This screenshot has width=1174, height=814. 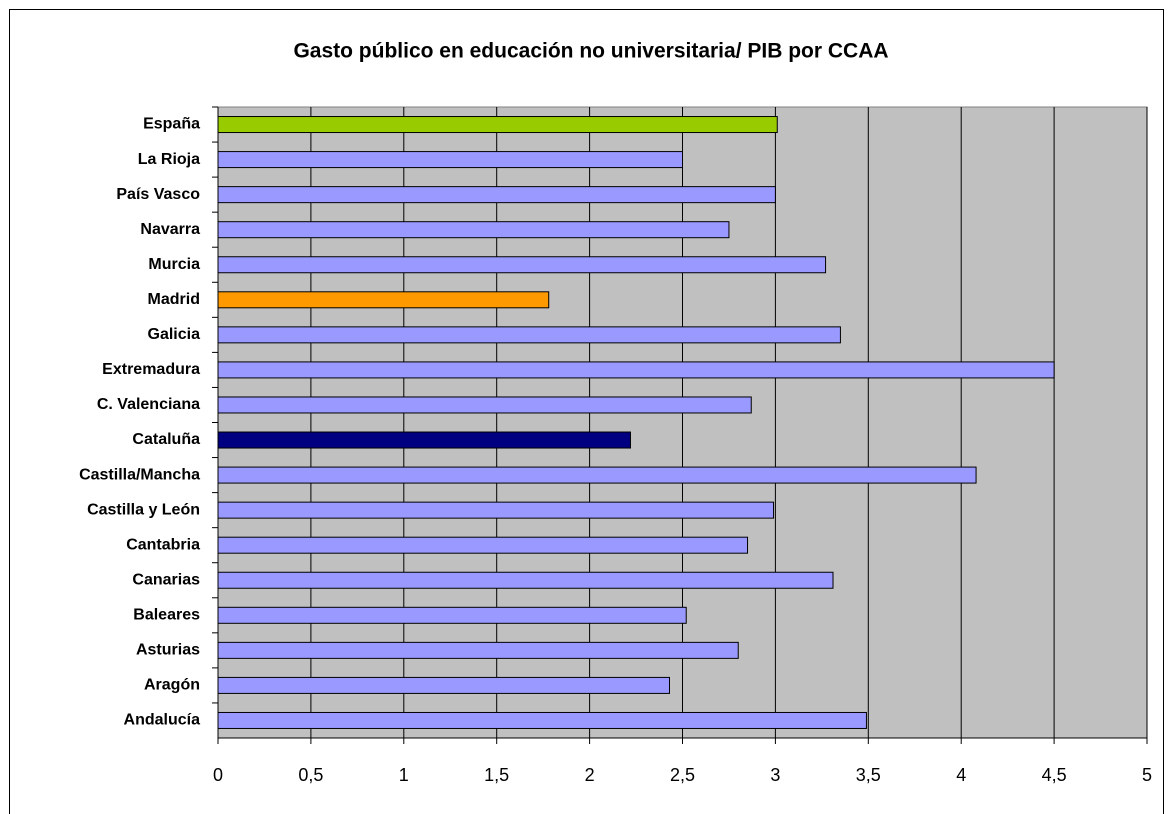 I want to click on x-tick-label: 2, so click(x=590, y=775).